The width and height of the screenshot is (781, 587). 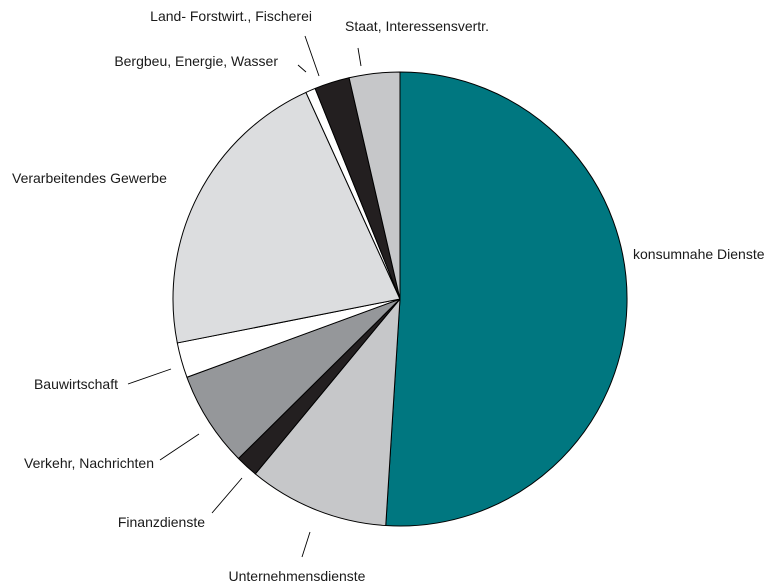 What do you see at coordinates (417, 26) in the screenshot?
I see `slice-label-staat-interessensvertr: Staat, Interessensvertr.` at bounding box center [417, 26].